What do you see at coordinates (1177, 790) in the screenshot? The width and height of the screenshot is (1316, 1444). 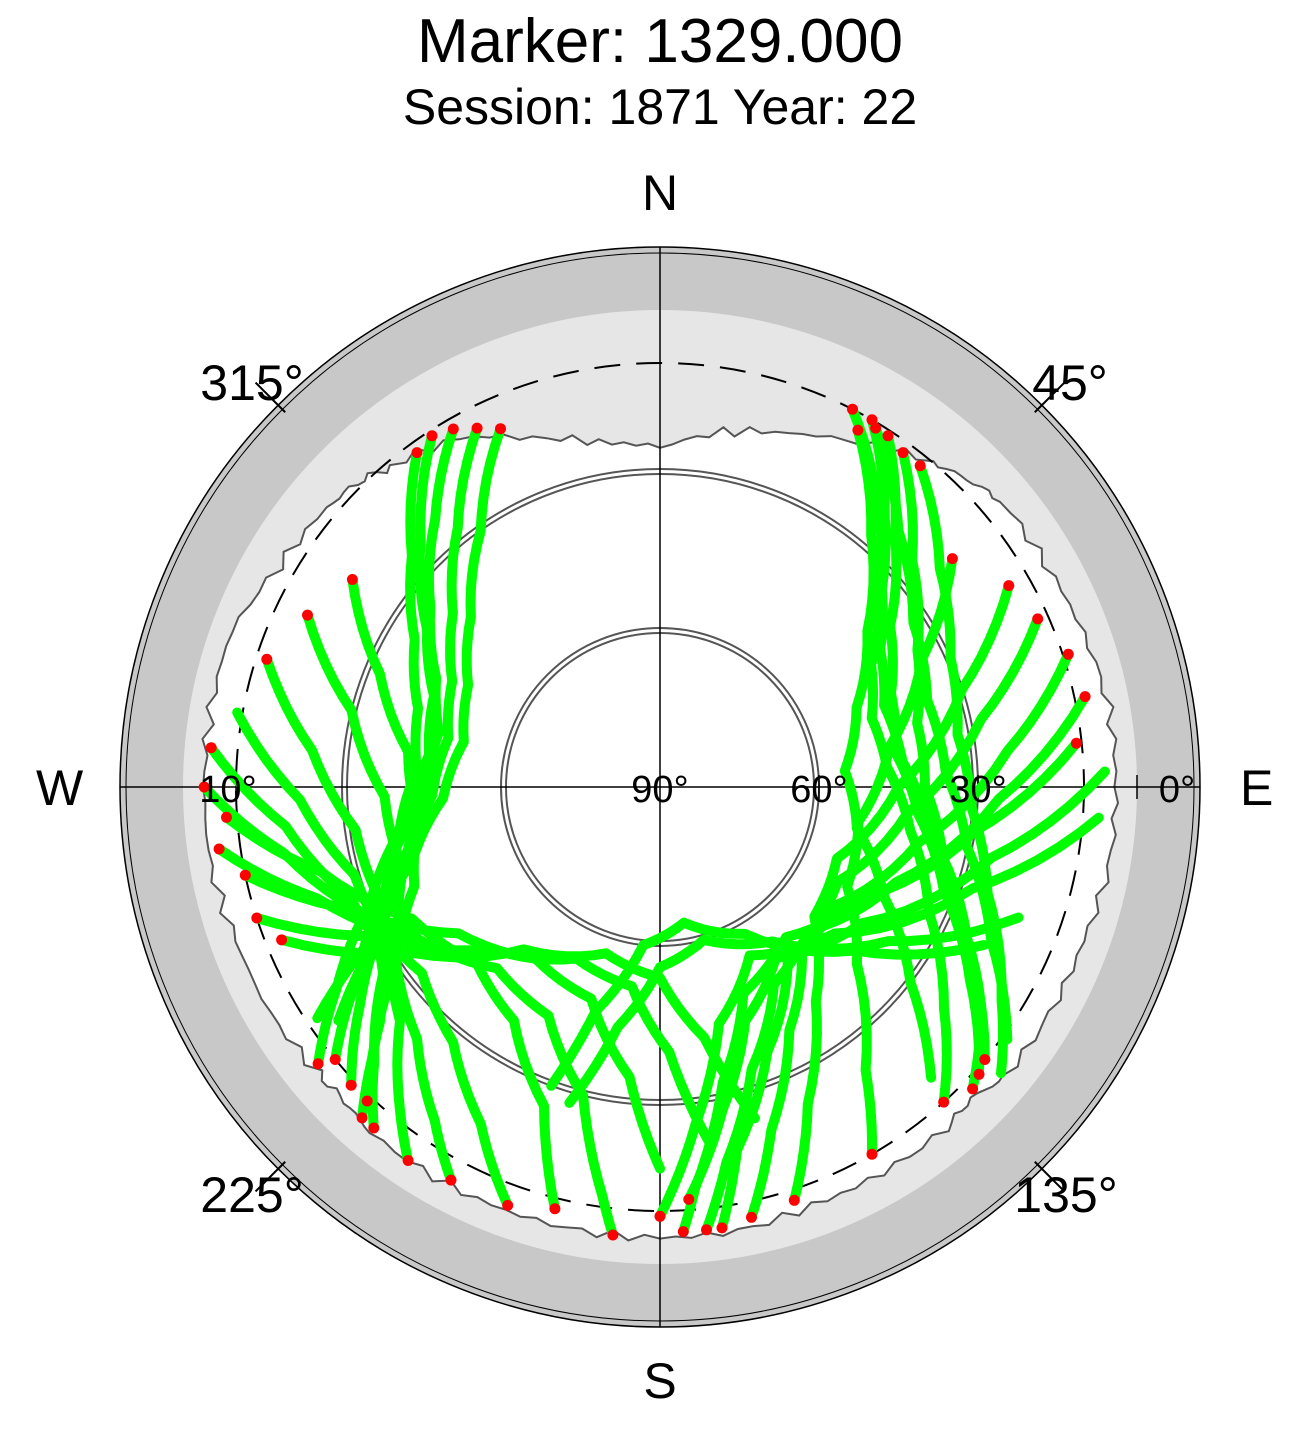 I see `elevation-label: 0°` at bounding box center [1177, 790].